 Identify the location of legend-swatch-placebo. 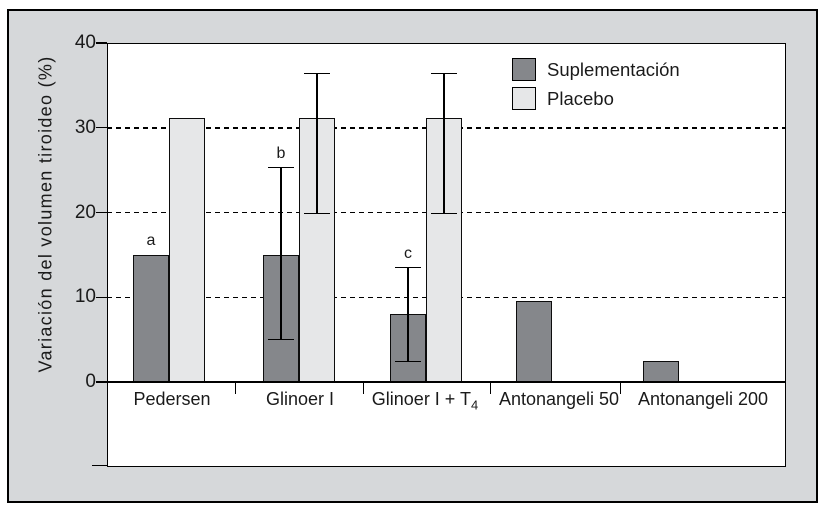
(524, 98).